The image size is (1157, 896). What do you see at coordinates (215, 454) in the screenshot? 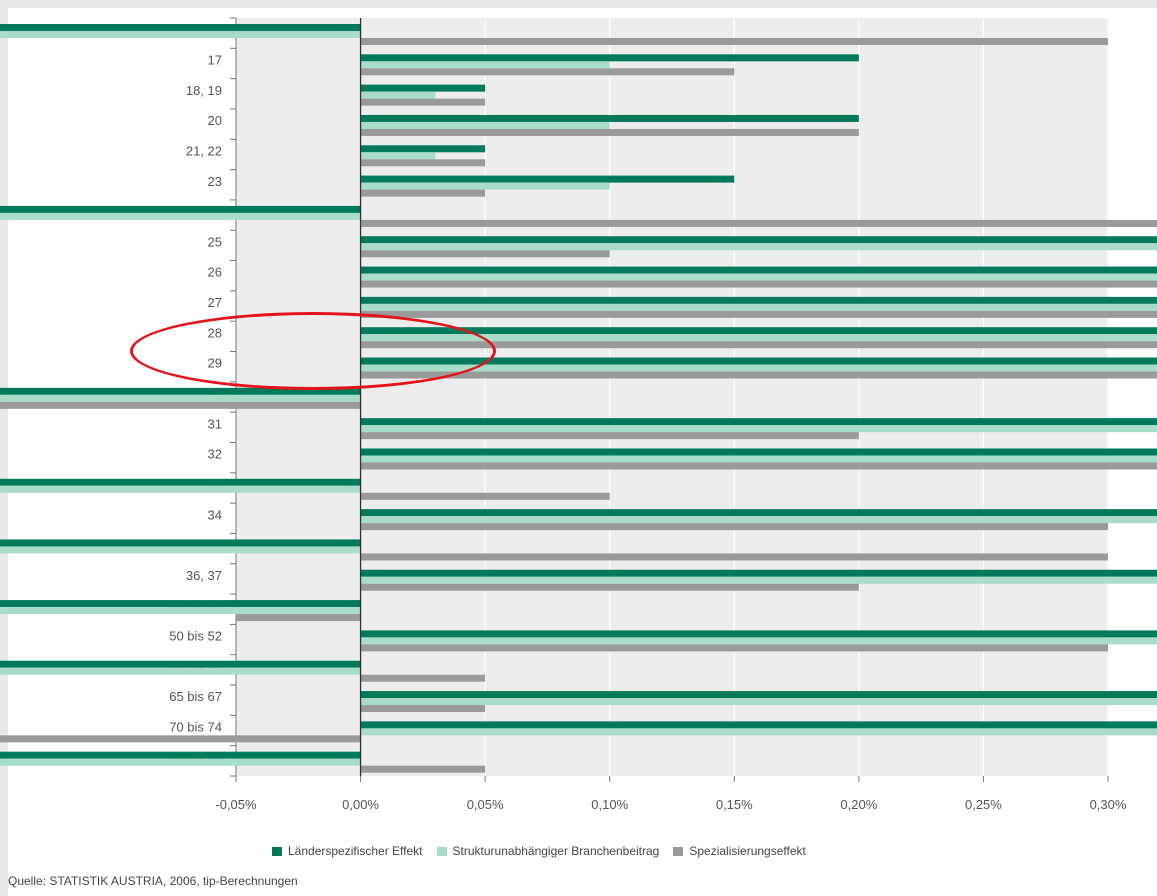
I see `y-tick-label: 32` at bounding box center [215, 454].